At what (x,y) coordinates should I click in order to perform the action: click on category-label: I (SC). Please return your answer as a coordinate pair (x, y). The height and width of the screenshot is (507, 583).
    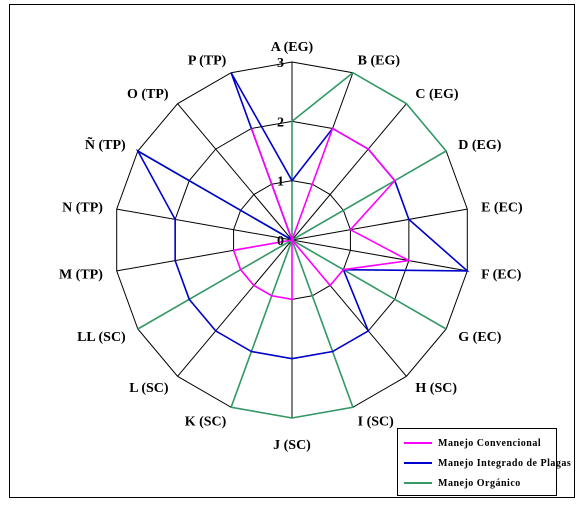
    Looking at the image, I should click on (376, 421).